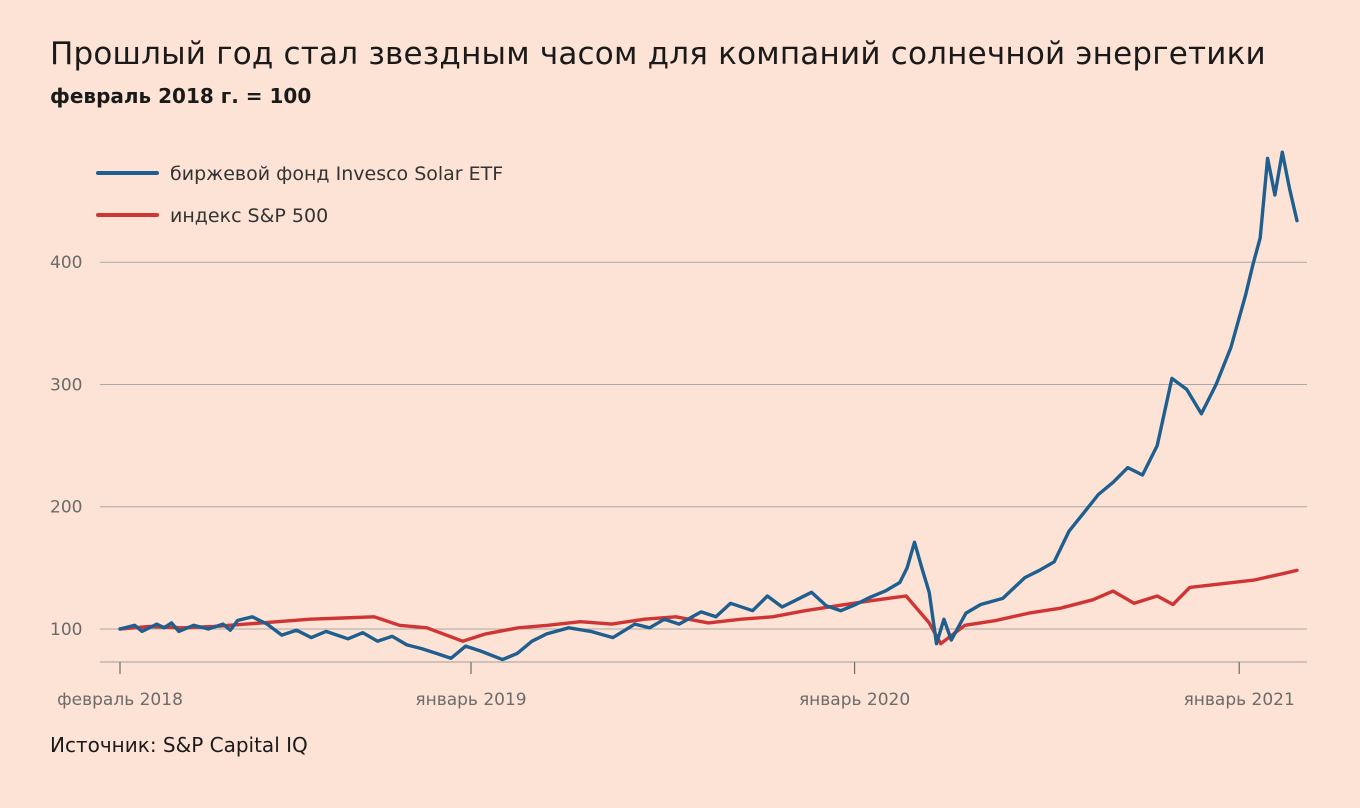 The width and height of the screenshot is (1360, 808). Describe the element at coordinates (66, 446) in the screenshot. I see `y-axis-ticks: 100 200 300 400` at that location.